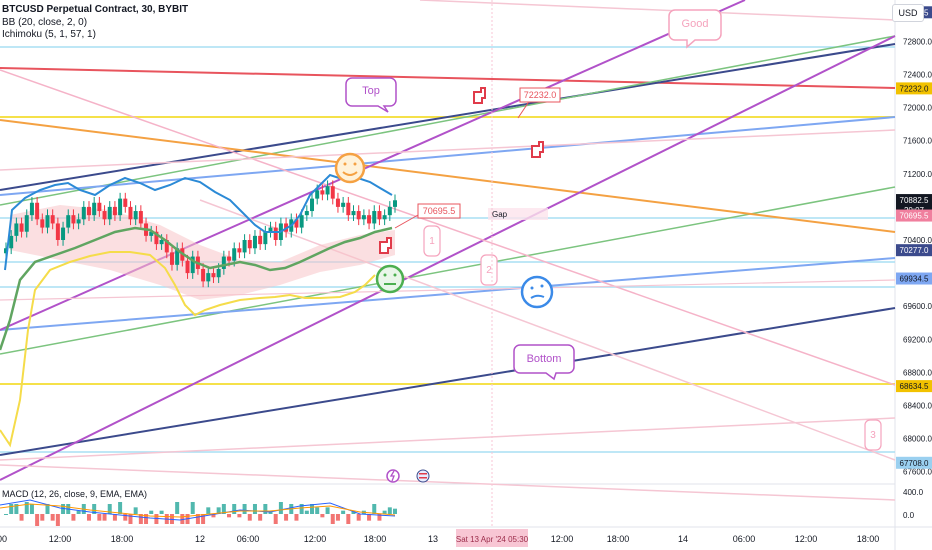 Image resolution: width=932 pixels, height=550 pixels. What do you see at coordinates (390, 279) in the screenshot?
I see `neutral-face-icon` at bounding box center [390, 279].